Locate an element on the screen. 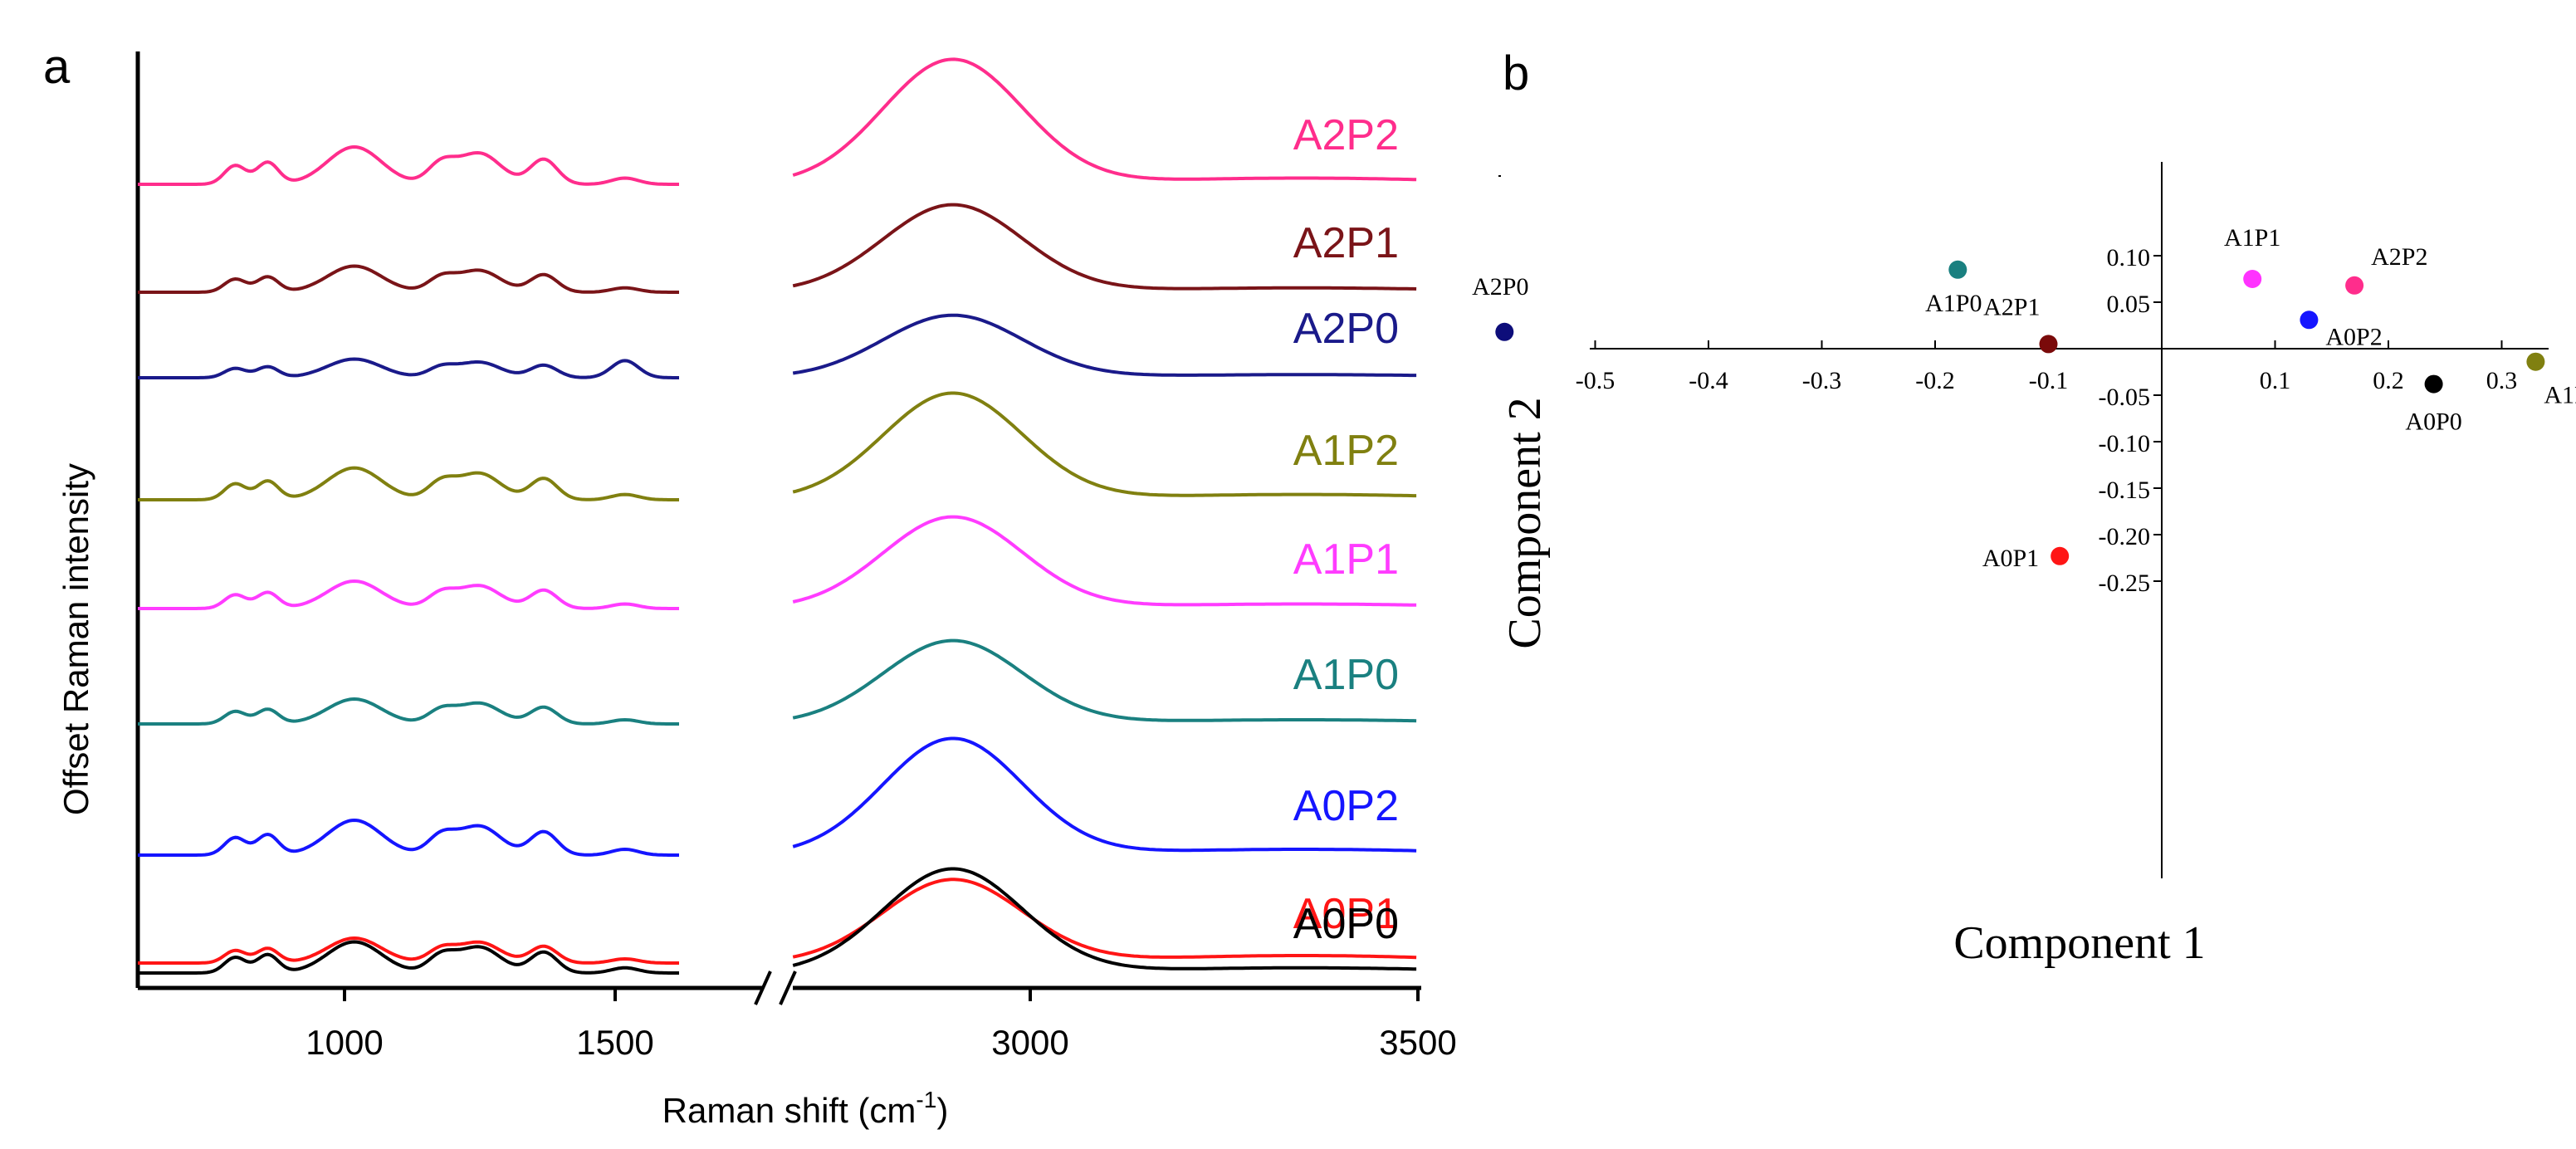 This screenshot has height=1149, width=2576. b-x-tick-label: 0.3 is located at coordinates (2502, 380).